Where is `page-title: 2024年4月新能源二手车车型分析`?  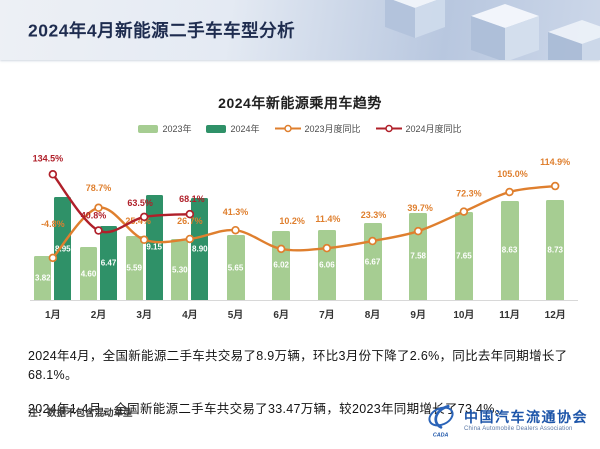 page-title: 2024年4月新能源二手车车型分析 is located at coordinates (162, 30).